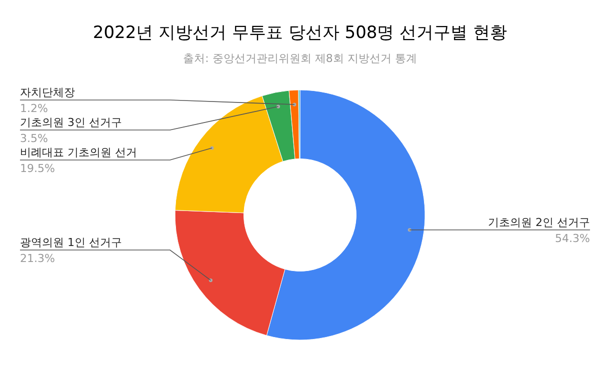  Describe the element at coordinates (37, 168) in the screenshot. I see `value-label: 19.5%` at that location.